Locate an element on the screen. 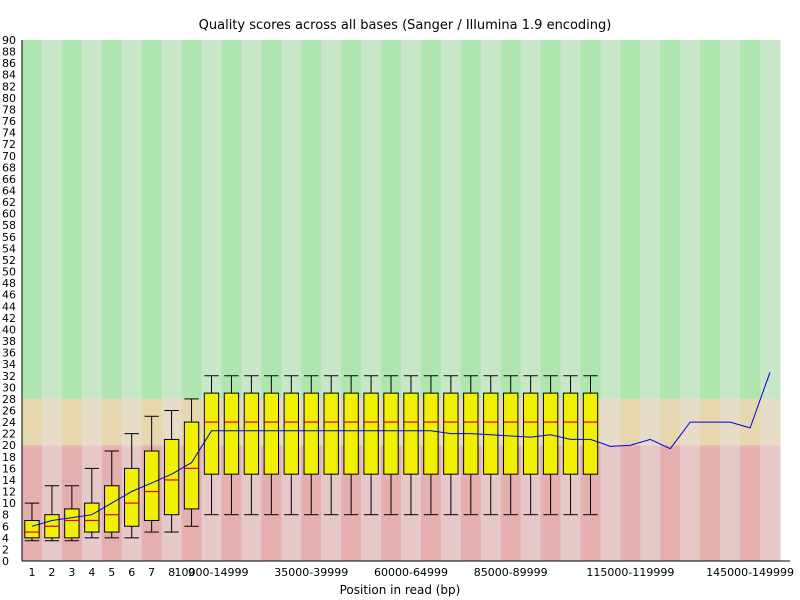 The height and width of the screenshot is (600, 800). y-tick-label: 16 is located at coordinates (9, 468).